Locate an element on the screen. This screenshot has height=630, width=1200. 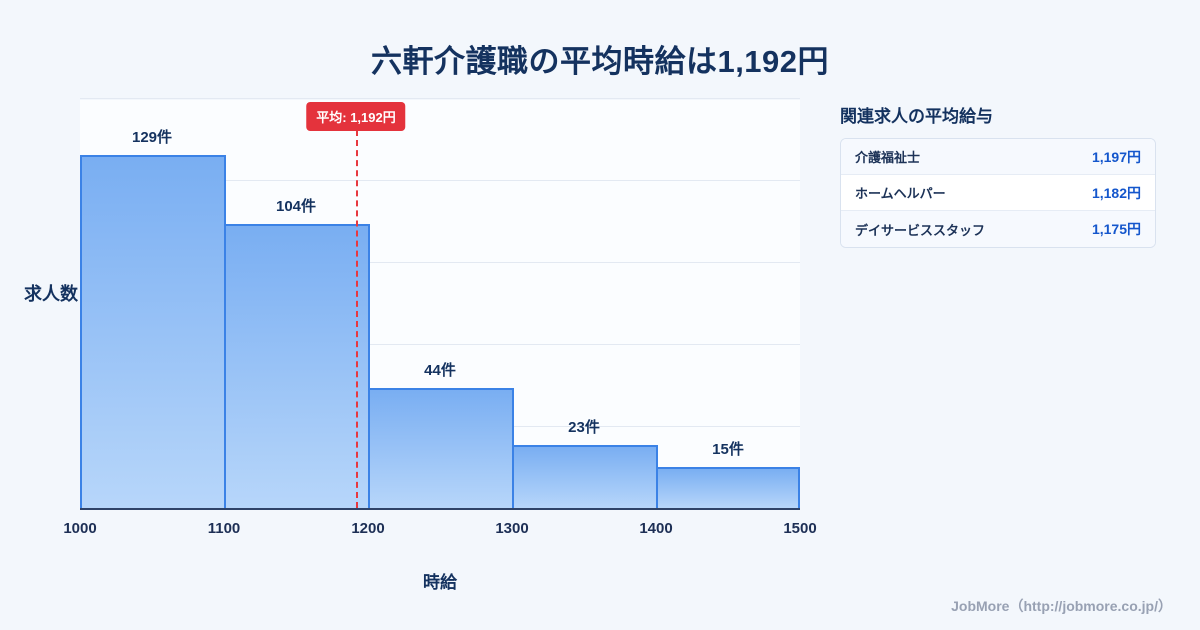
bar-count-label: 15件 is located at coordinates (728, 449).